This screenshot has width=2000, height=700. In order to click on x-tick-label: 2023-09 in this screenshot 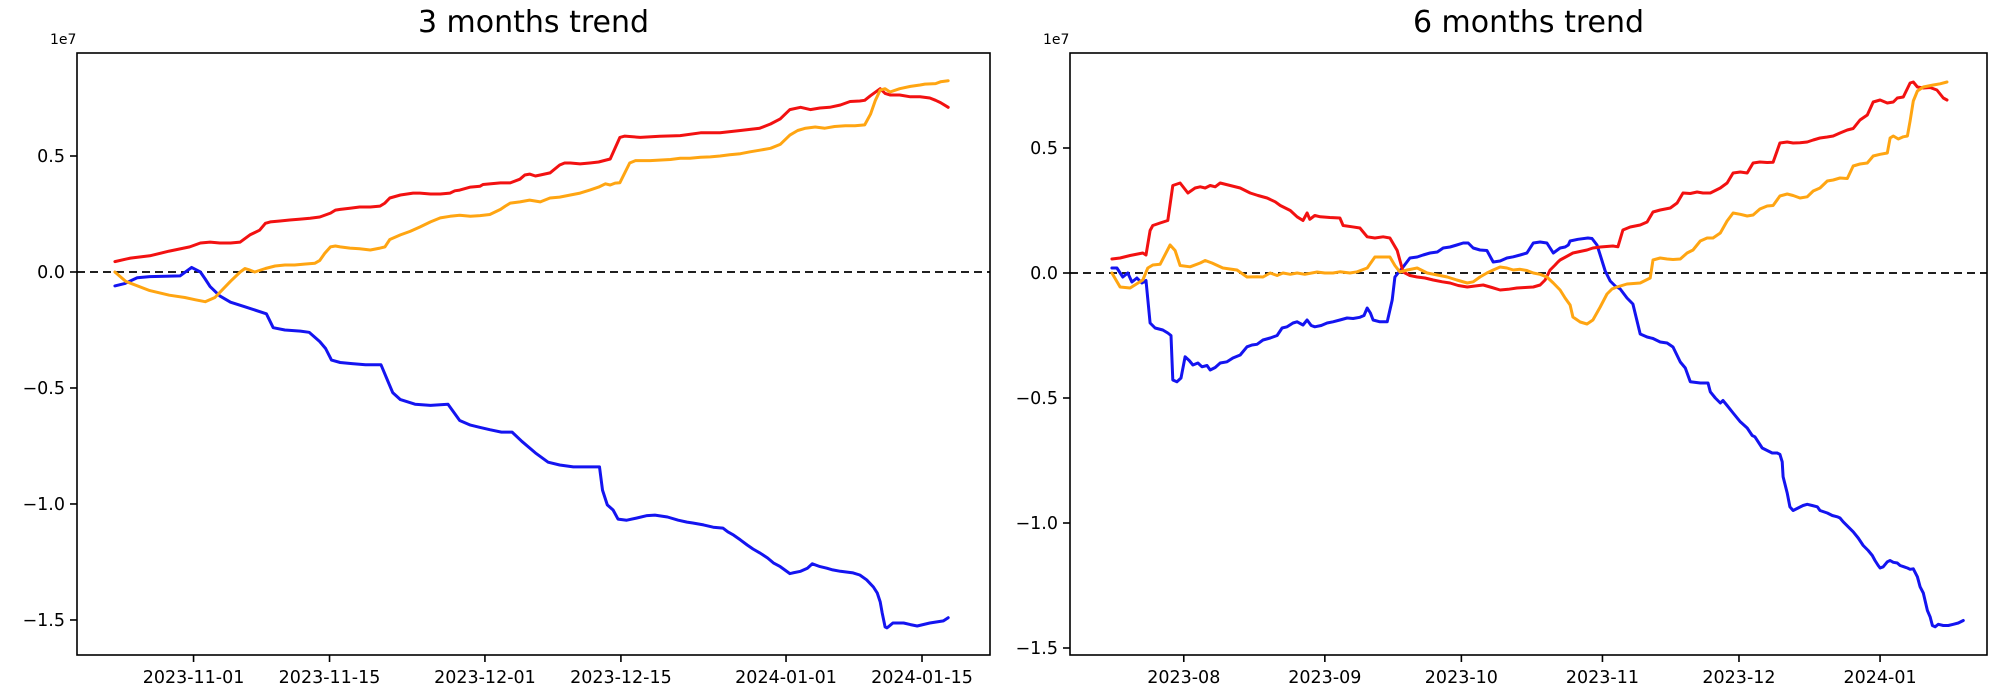, I will do `click(1324, 678)`.